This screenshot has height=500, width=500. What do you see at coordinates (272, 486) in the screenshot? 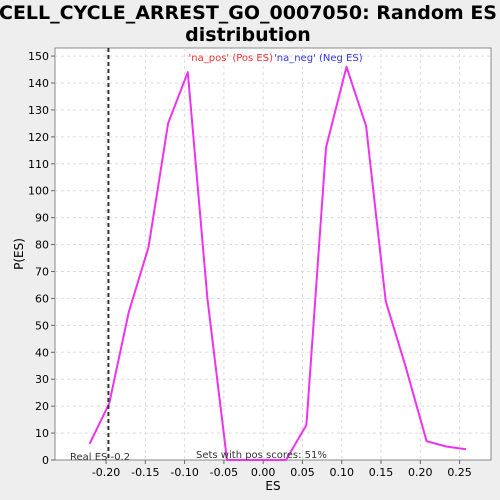
I see `x-axis-label: ES` at bounding box center [272, 486].